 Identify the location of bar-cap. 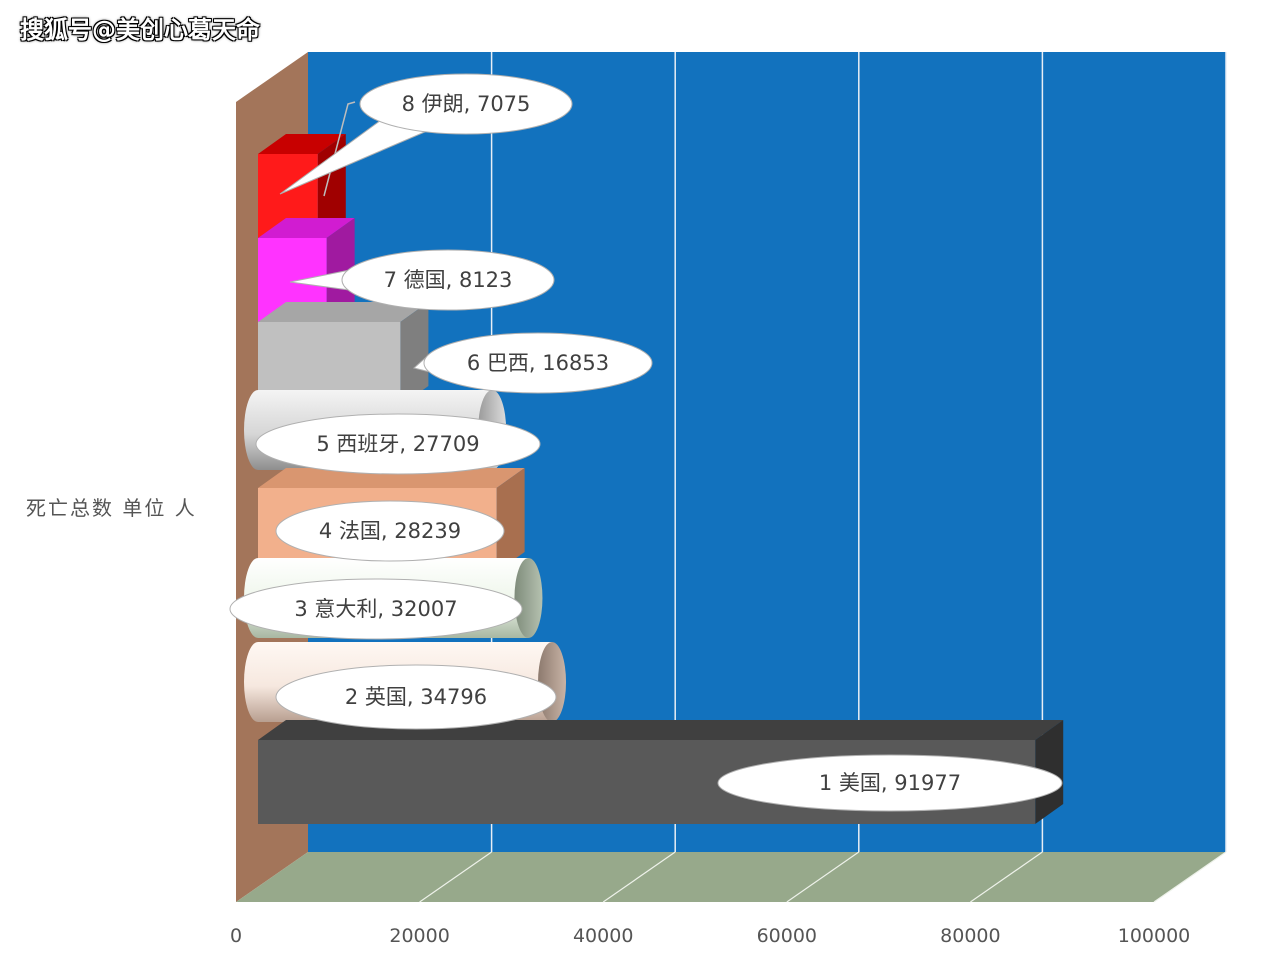
(528, 598).